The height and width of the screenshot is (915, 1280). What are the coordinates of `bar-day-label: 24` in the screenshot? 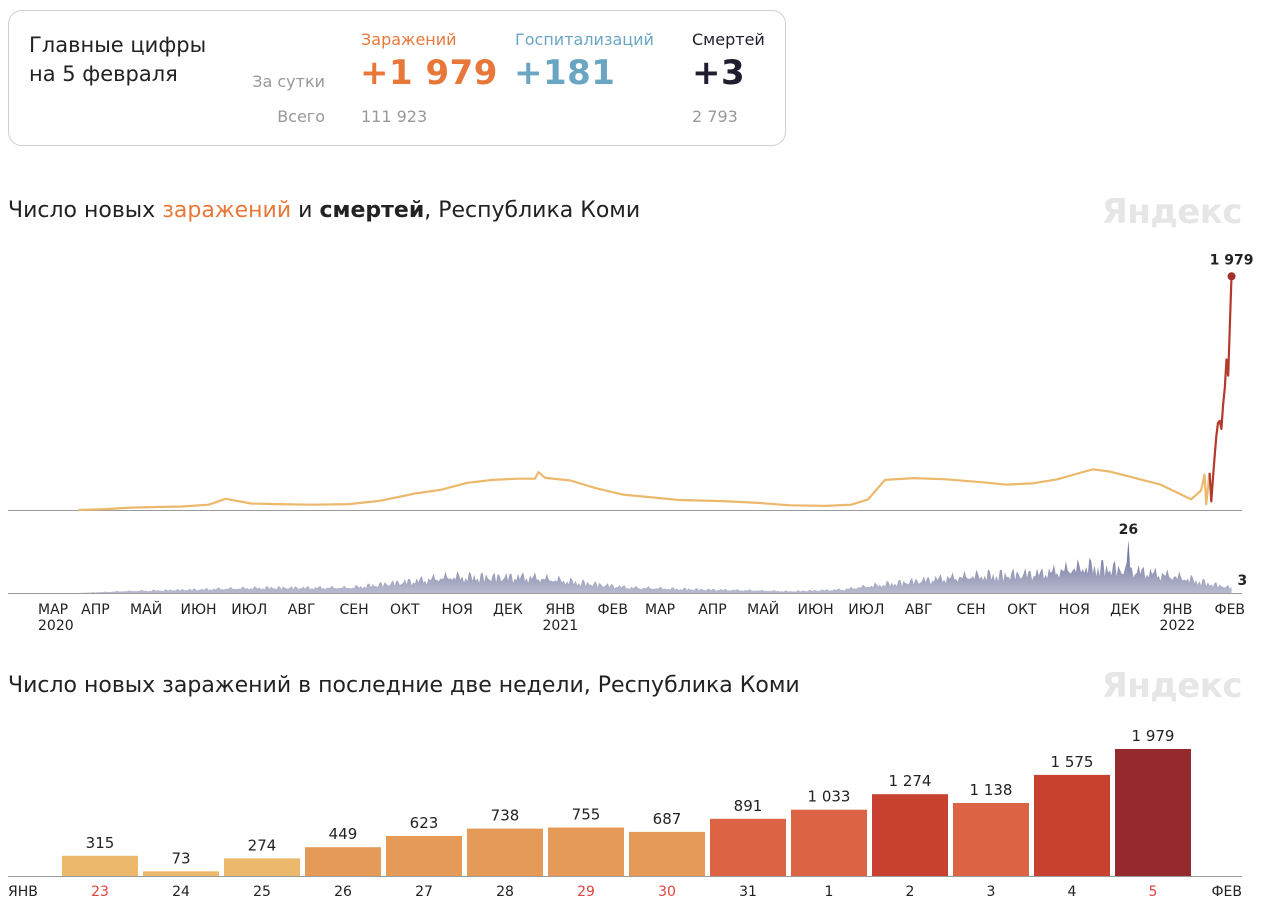 It's located at (181, 892).